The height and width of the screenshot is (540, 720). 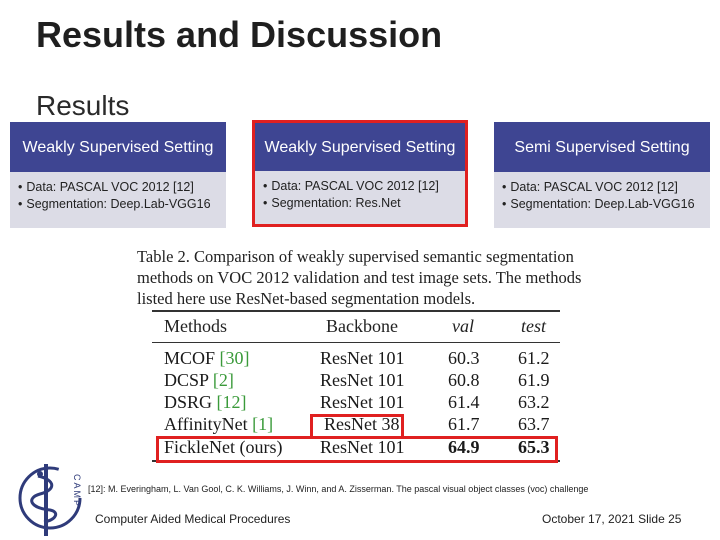 What do you see at coordinates (464, 447) in the screenshot?
I see `val-cell: 64.9` at bounding box center [464, 447].